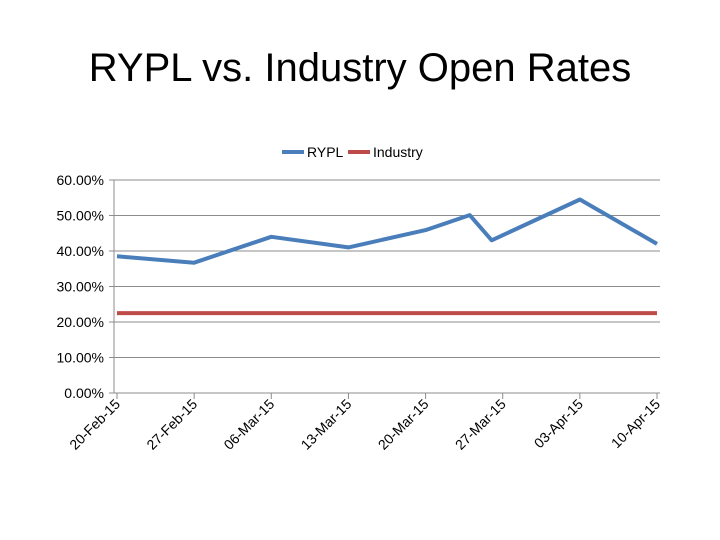 The height and width of the screenshot is (540, 720). What do you see at coordinates (558, 423) in the screenshot?
I see `x-tick-label: 03-Apr-15` at bounding box center [558, 423].